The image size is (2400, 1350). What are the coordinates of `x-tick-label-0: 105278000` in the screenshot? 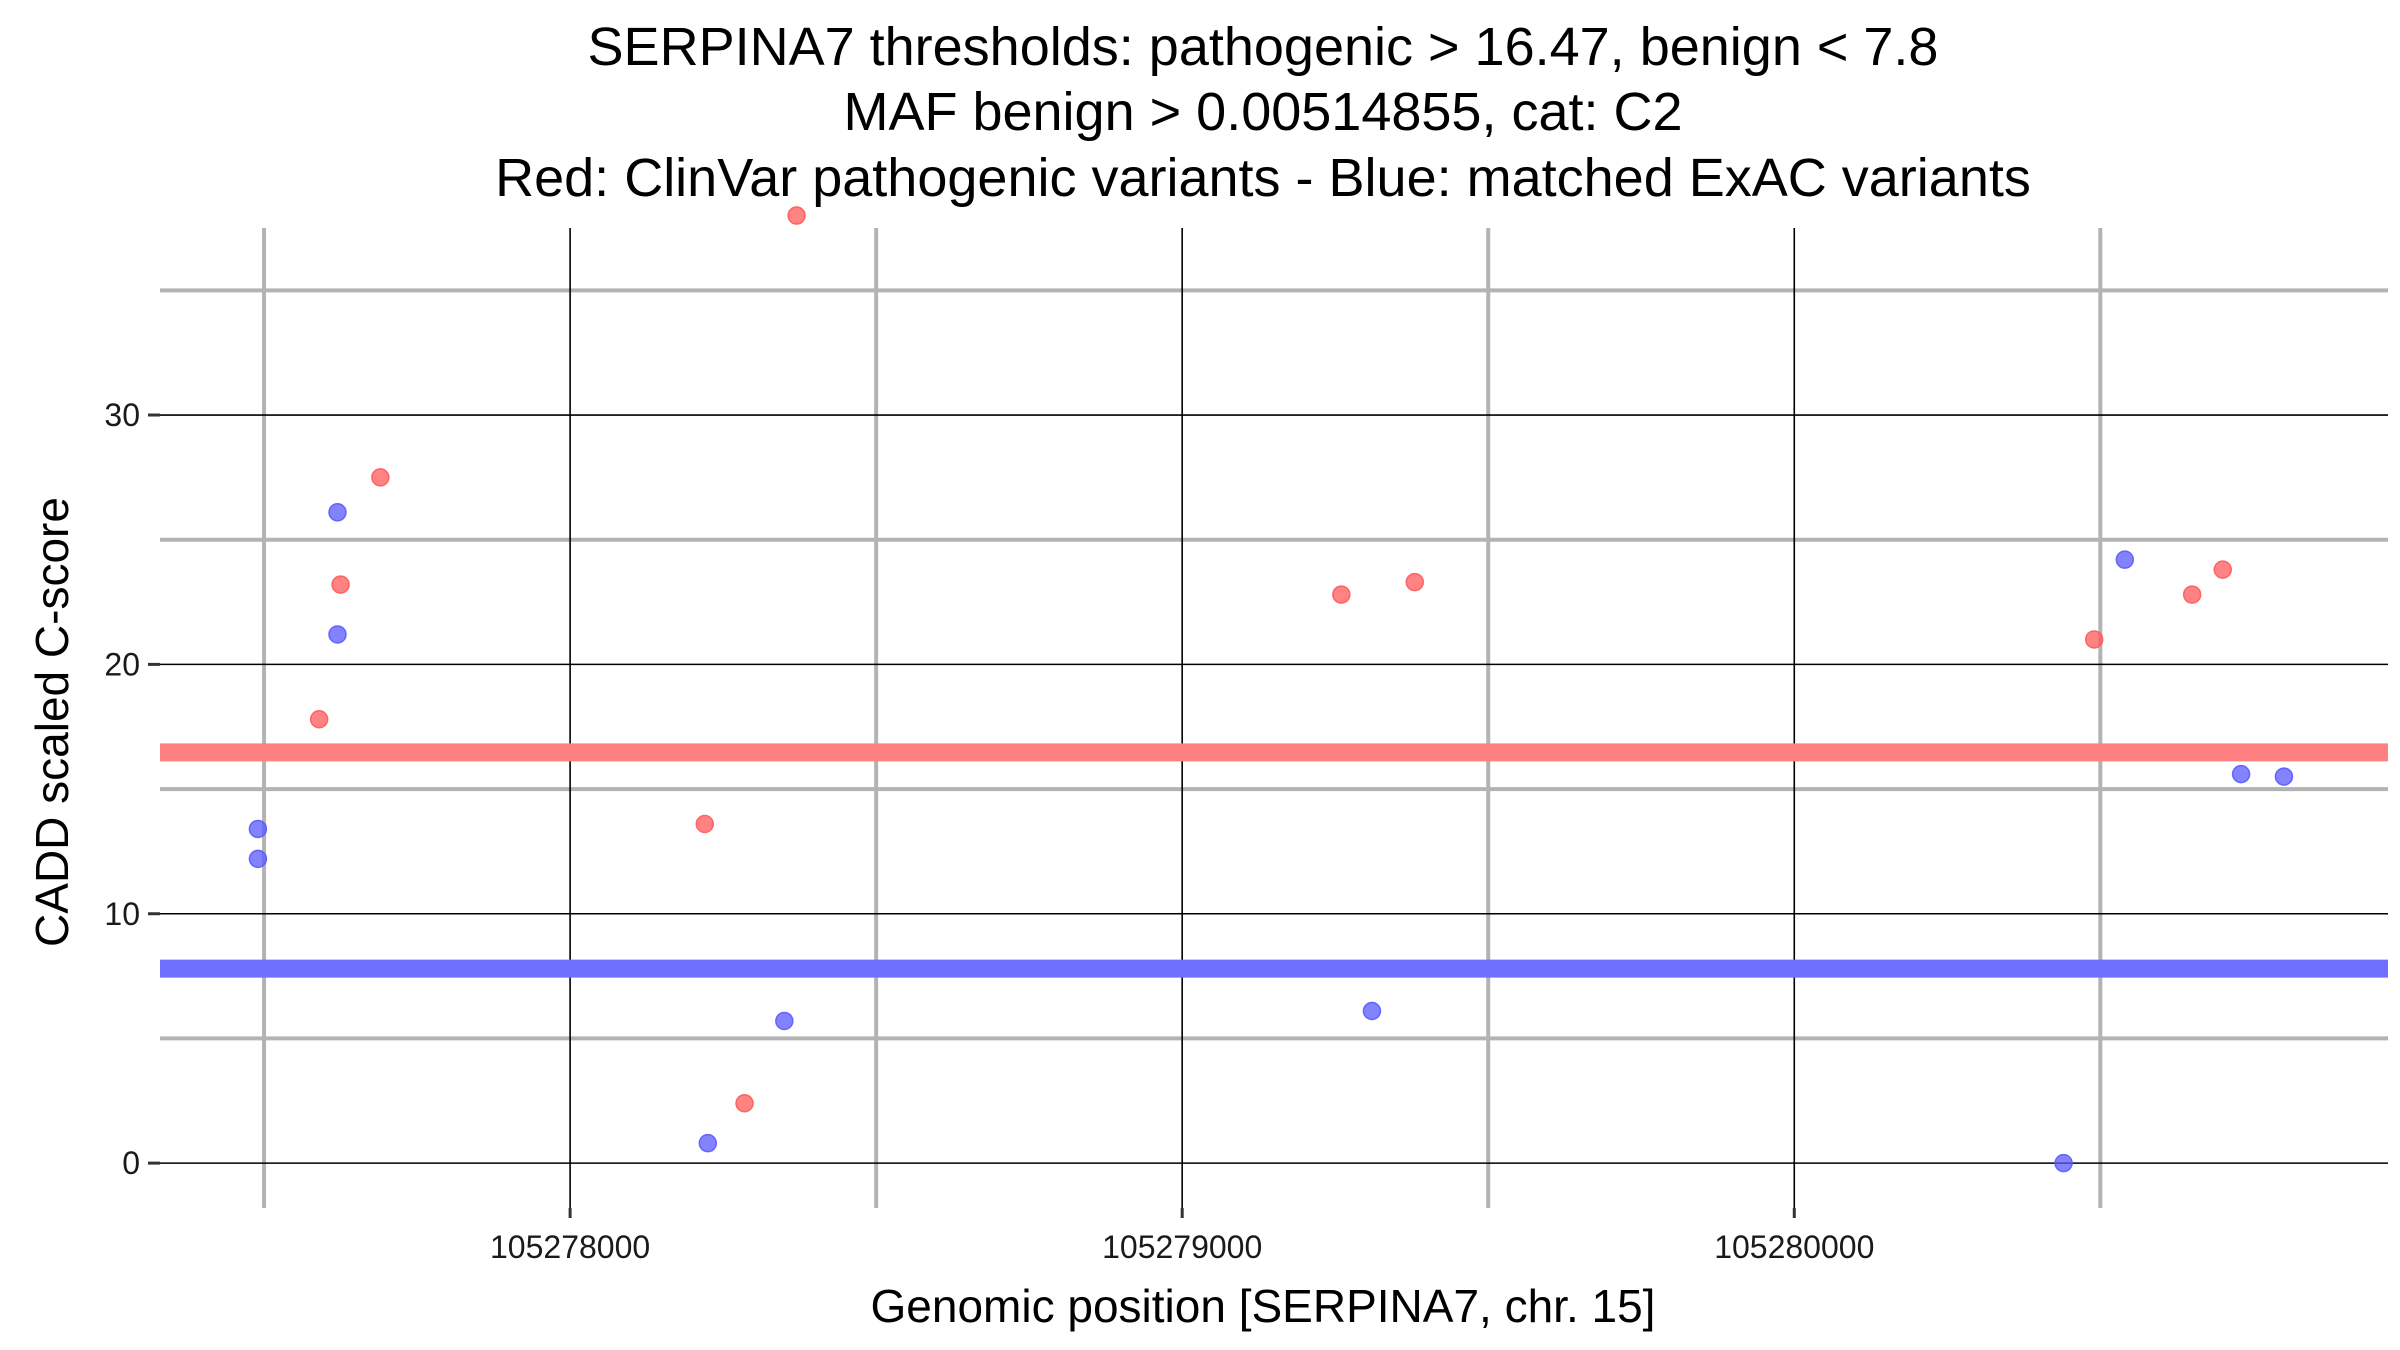 It's located at (570, 1247).